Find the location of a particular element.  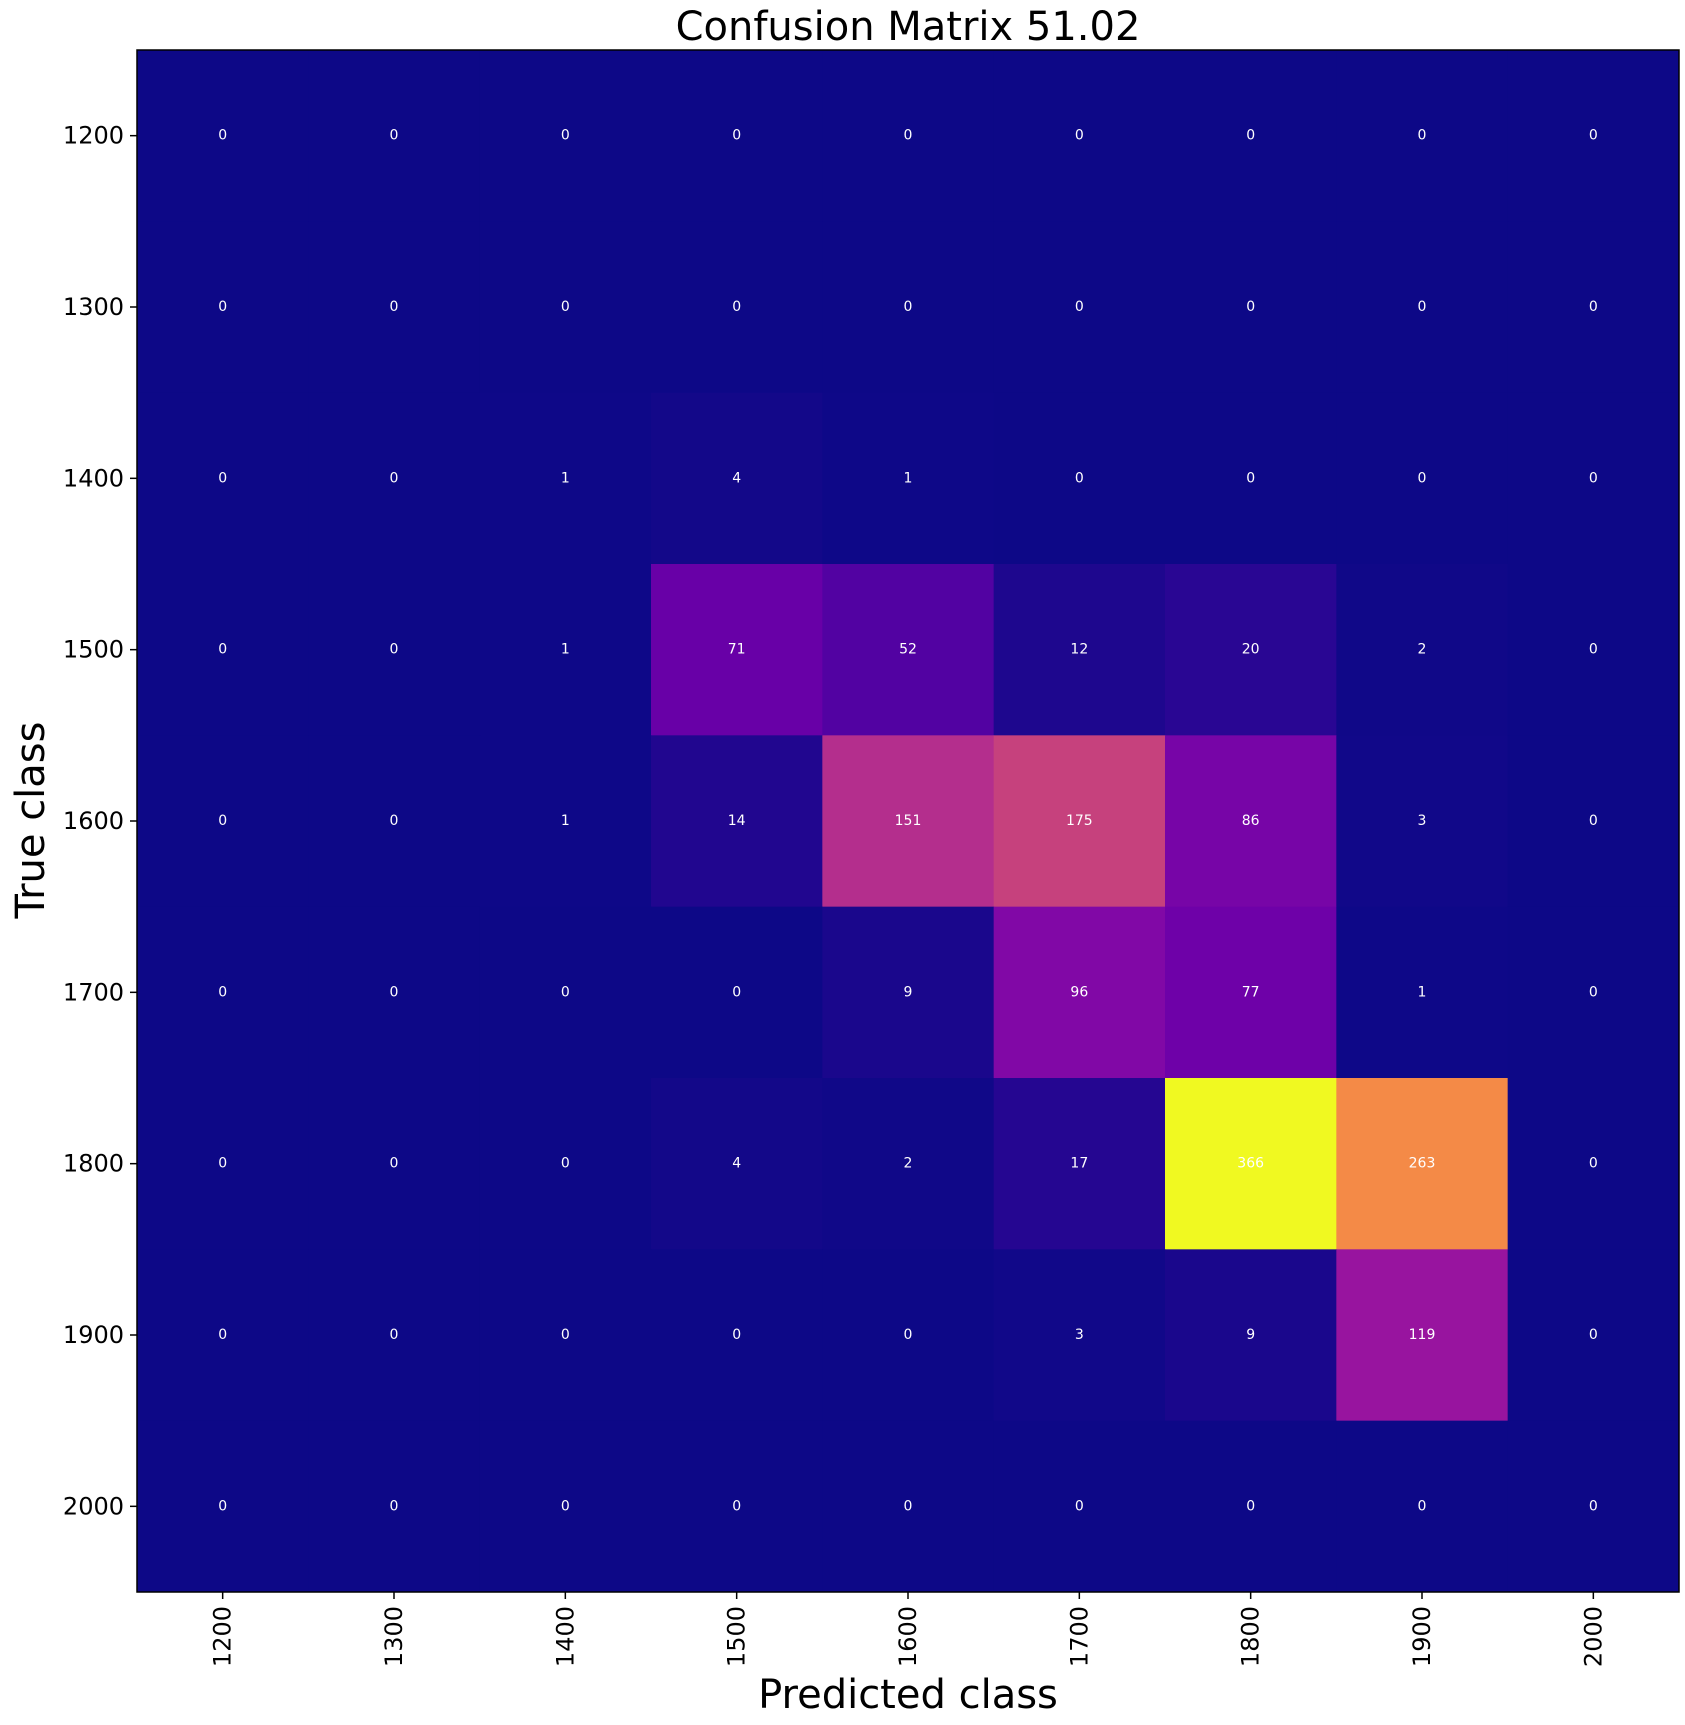

y-tick-label: 1200 is located at coordinates (93, 136).